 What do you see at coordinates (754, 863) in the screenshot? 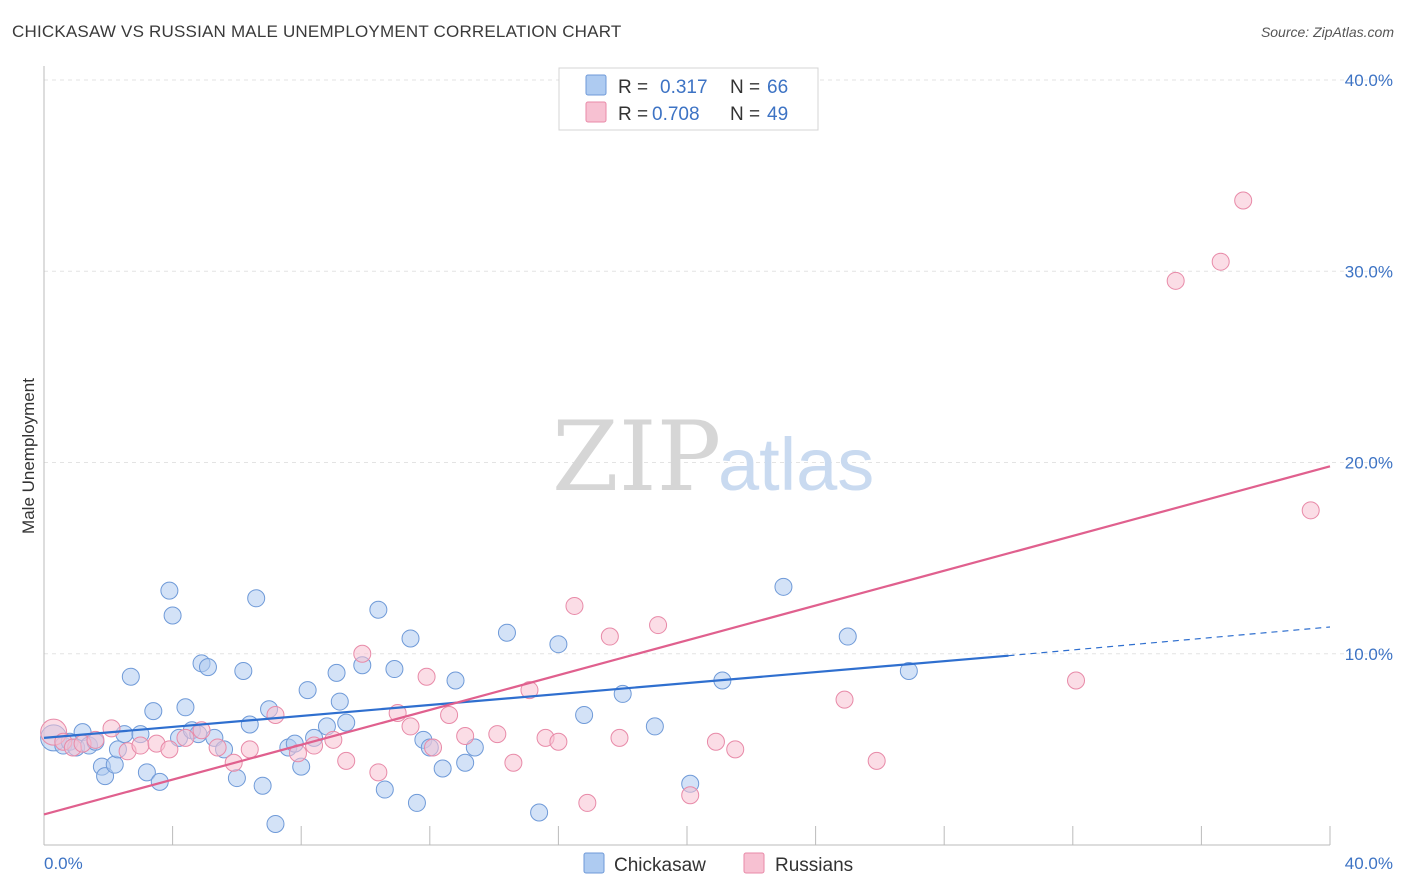
I see `russians-series-swatch` at bounding box center [754, 863].